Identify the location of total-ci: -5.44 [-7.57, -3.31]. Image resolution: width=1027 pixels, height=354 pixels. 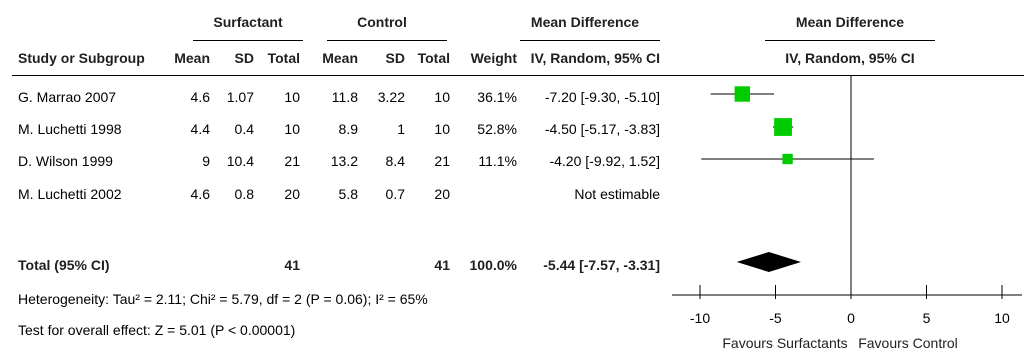
(601, 265).